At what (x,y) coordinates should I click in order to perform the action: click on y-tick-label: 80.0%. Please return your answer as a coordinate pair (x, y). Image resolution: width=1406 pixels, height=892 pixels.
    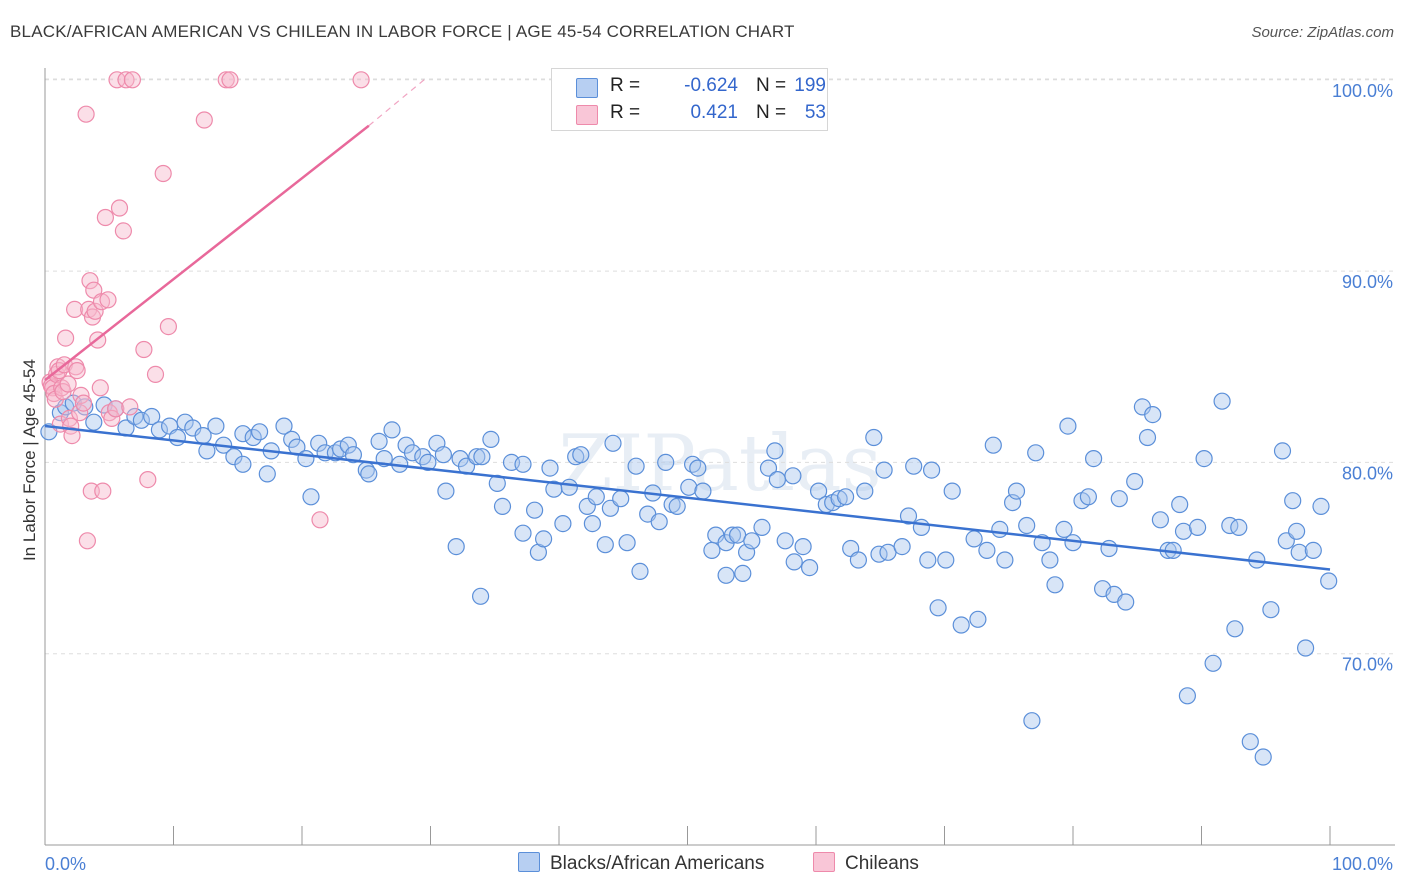
    Looking at the image, I should click on (1367, 473).